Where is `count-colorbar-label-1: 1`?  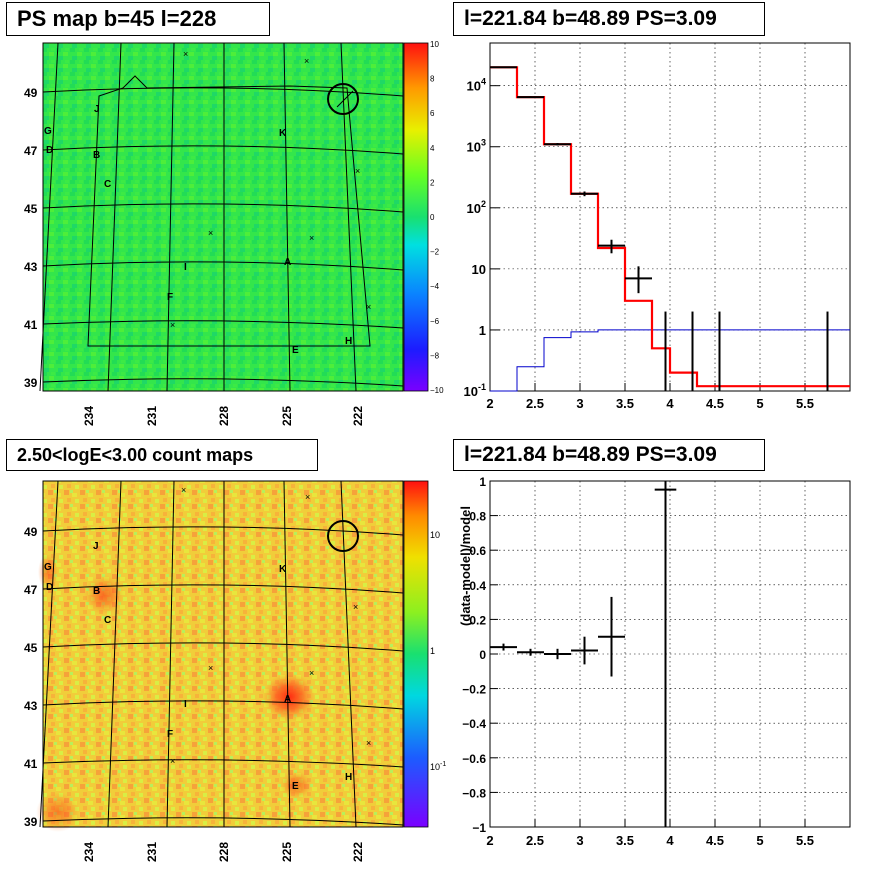 count-colorbar-label-1: 1 is located at coordinates (432, 651).